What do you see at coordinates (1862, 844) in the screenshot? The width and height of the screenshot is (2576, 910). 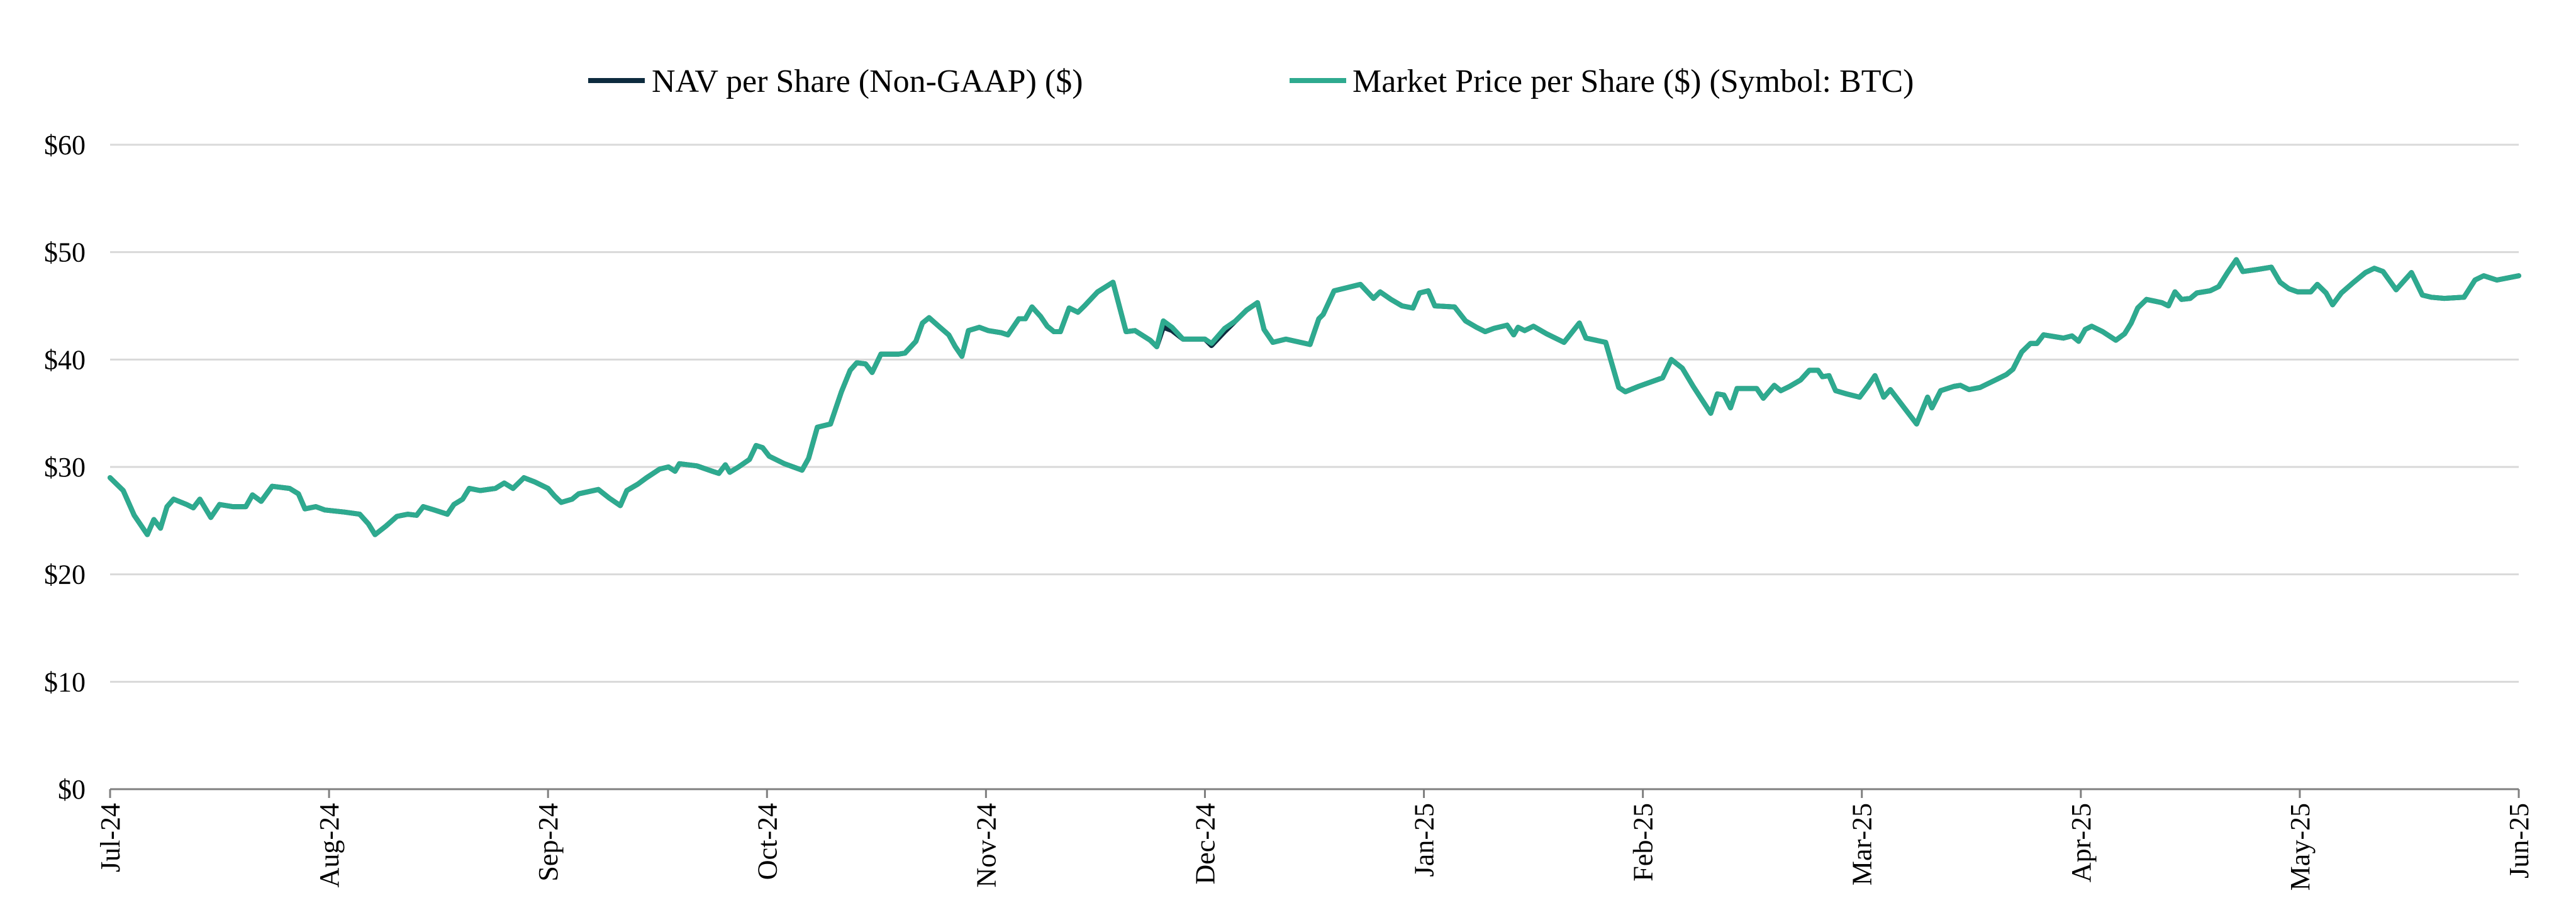 I see `x-tick-label: Mar-25` at bounding box center [1862, 844].